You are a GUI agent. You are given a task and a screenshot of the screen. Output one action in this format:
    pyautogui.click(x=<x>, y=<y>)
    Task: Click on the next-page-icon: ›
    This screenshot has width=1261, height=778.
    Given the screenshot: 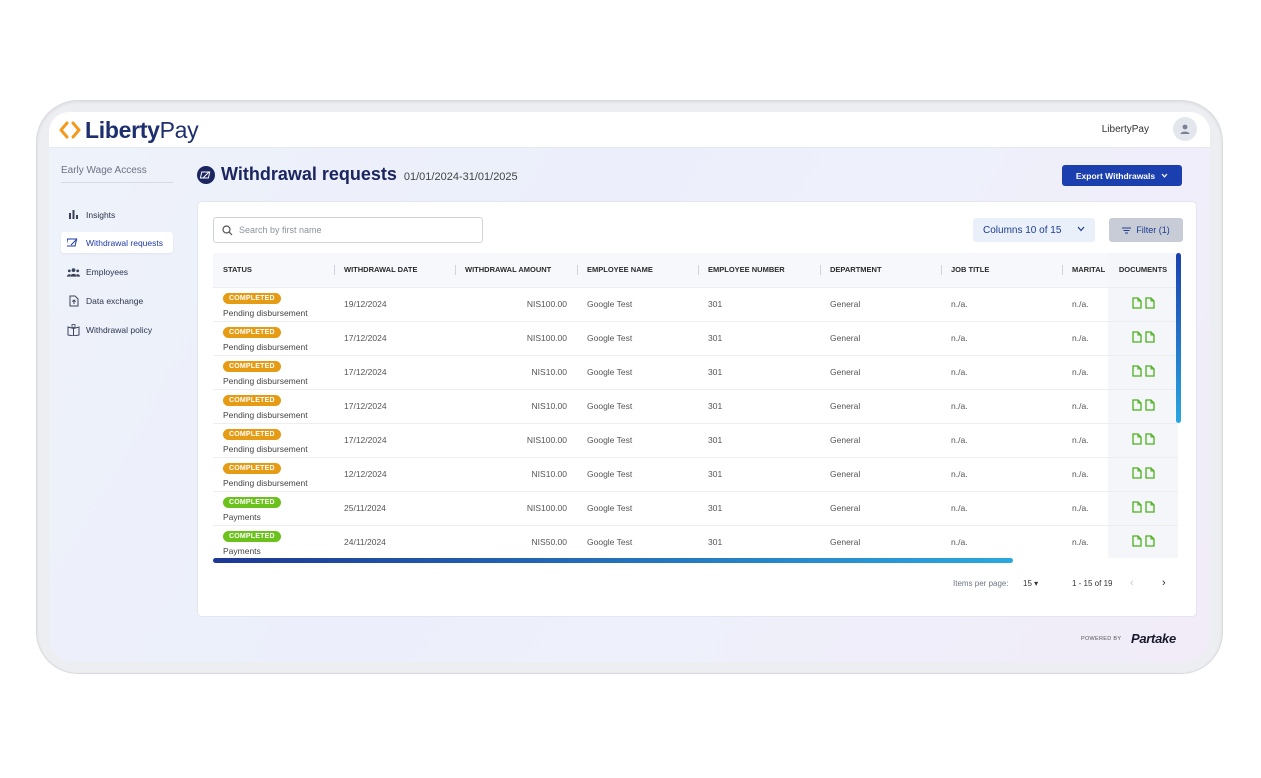 What is the action you would take?
    pyautogui.click(x=1164, y=583)
    